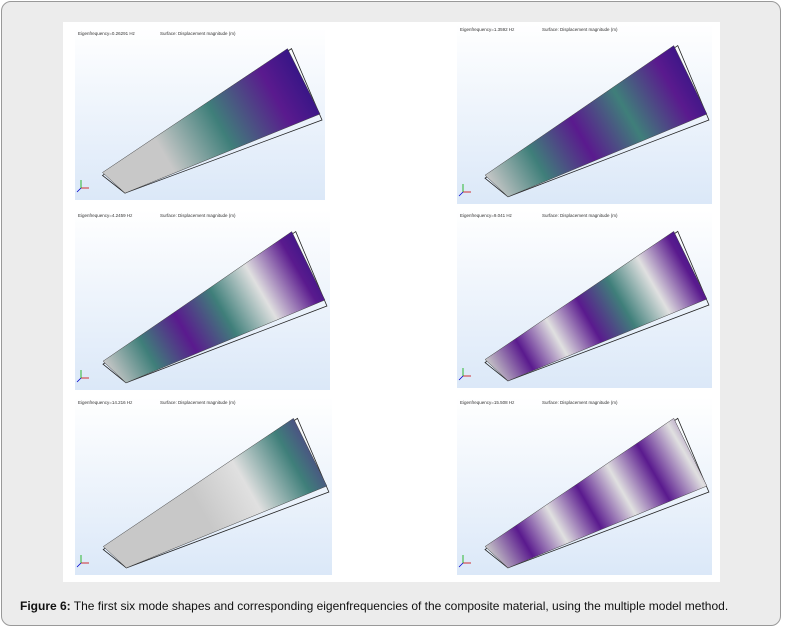 This screenshot has height=629, width=786. Describe the element at coordinates (105, 402) in the screenshot. I see `eigenfrequency-label: Eigenfrequency=14.216 Hz` at that location.